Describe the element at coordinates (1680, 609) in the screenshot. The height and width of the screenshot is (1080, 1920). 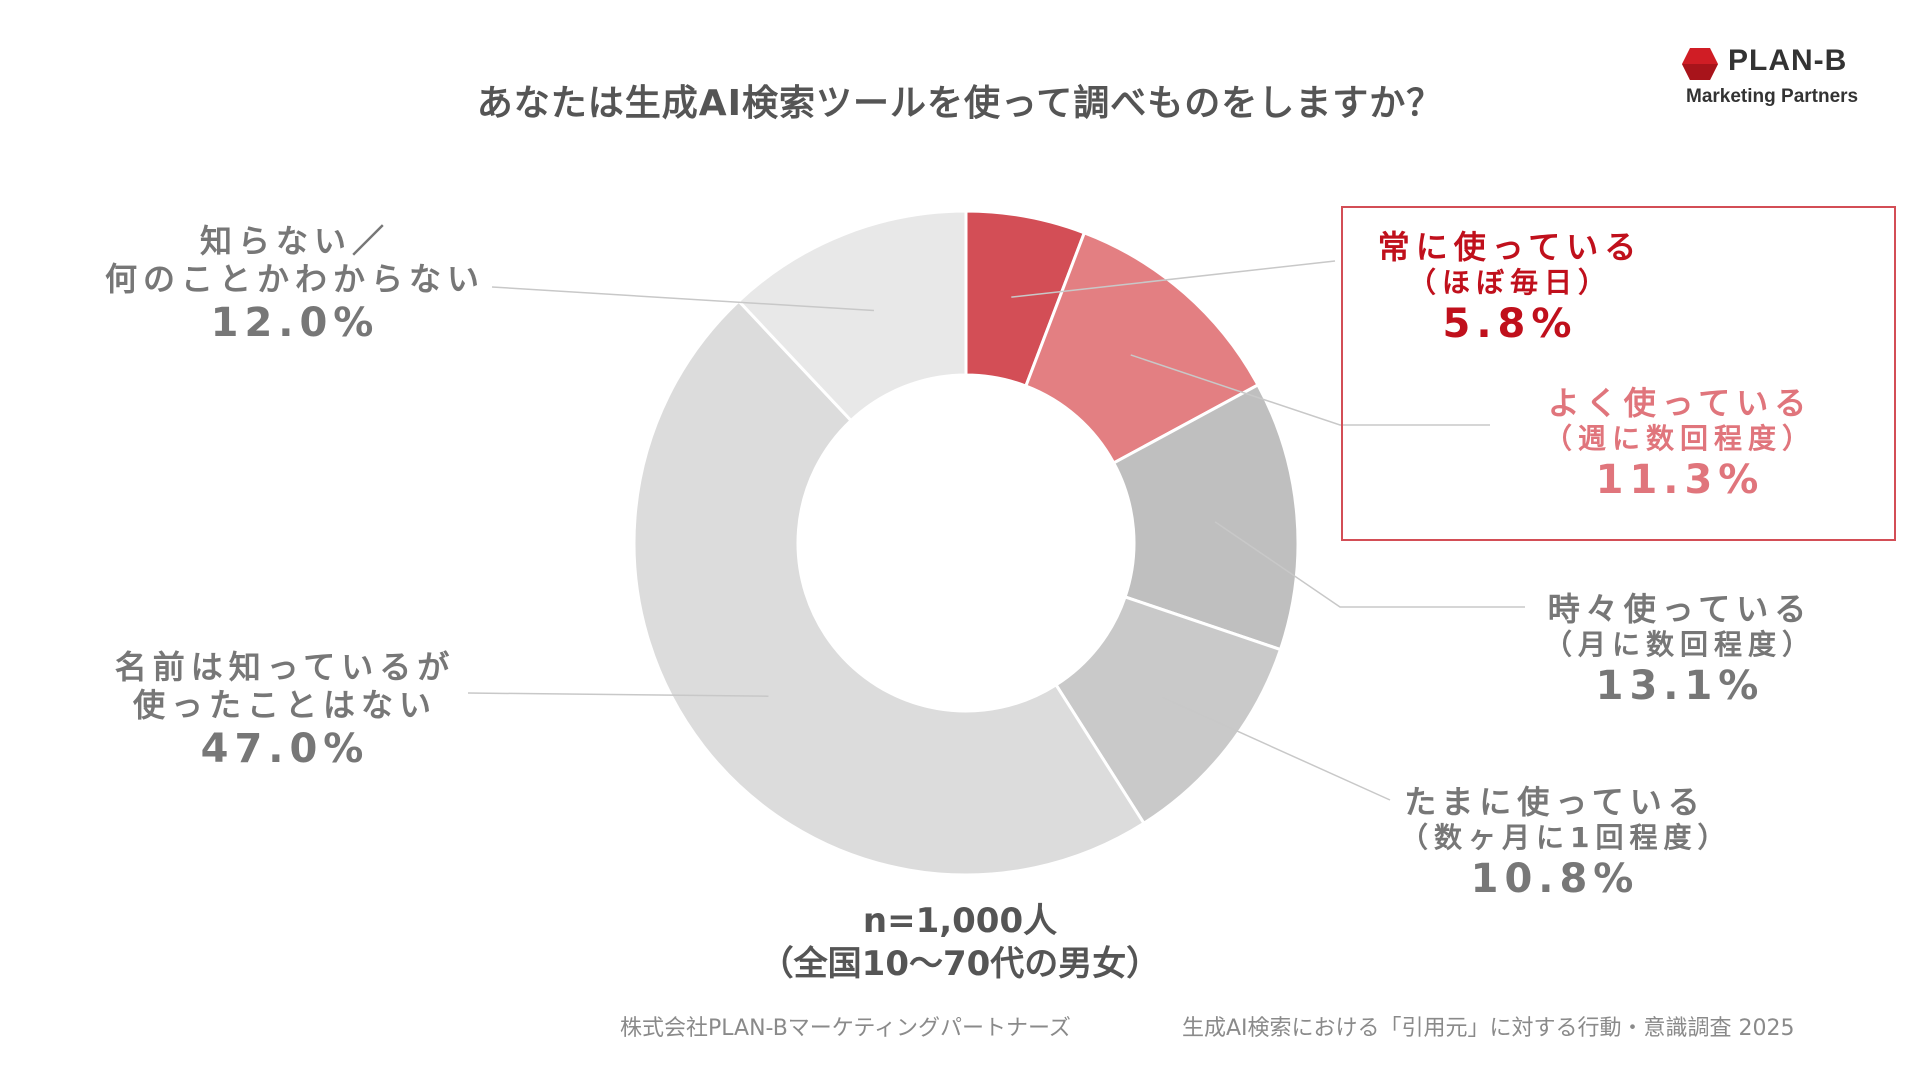
I see `label-sometimes-name: 時々使っている` at that location.